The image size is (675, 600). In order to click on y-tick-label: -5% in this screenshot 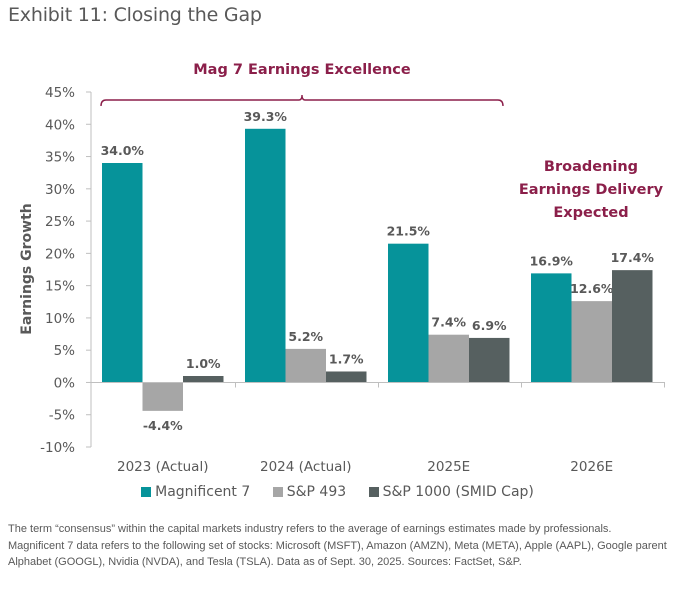, I will do `click(62, 416)`.